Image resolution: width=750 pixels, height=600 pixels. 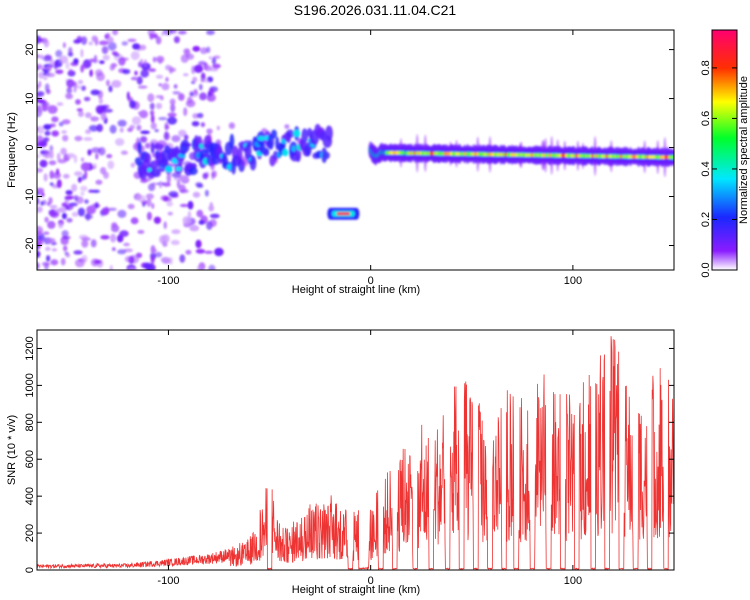 I want to click on top-y-tick-label: -20, so click(x=30, y=246).